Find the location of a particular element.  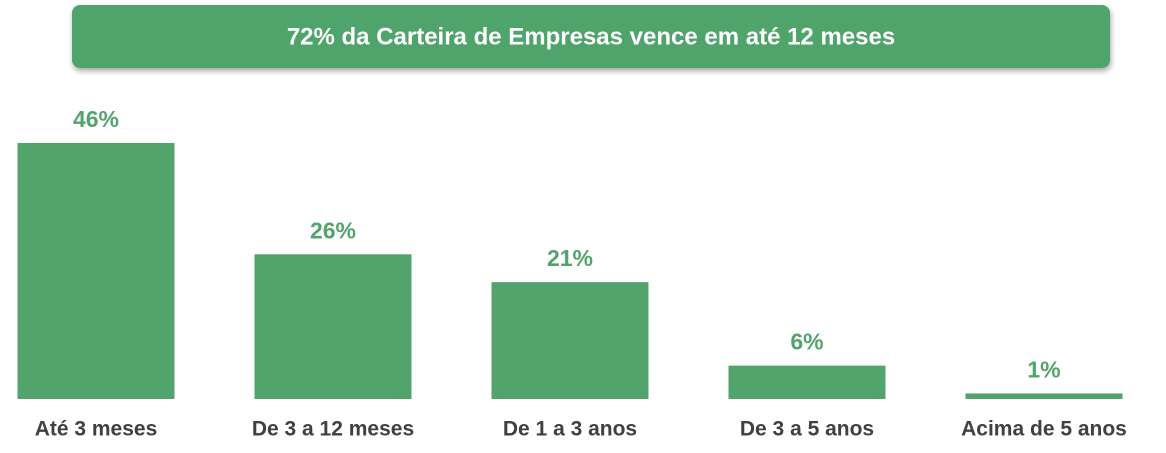

data-label: 46% is located at coordinates (96, 119).